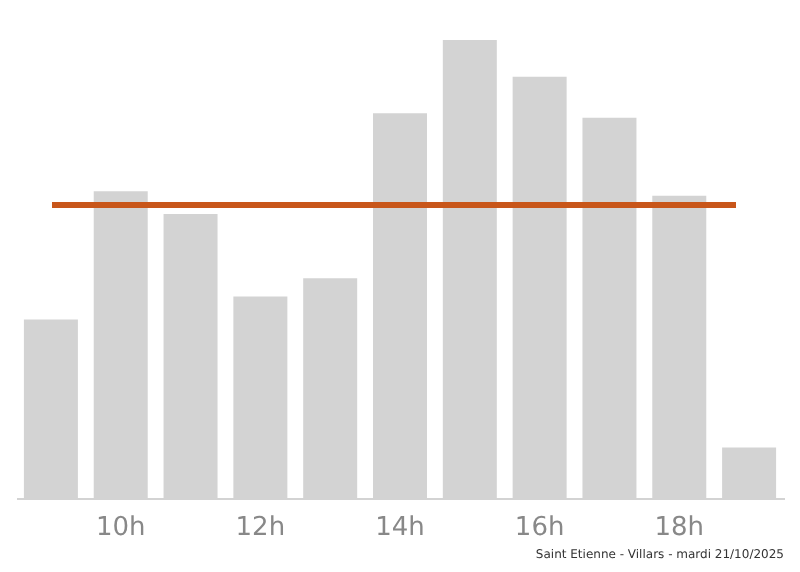 This screenshot has width=800, height=572. I want to click on x-tick-label: 18h, so click(679, 528).